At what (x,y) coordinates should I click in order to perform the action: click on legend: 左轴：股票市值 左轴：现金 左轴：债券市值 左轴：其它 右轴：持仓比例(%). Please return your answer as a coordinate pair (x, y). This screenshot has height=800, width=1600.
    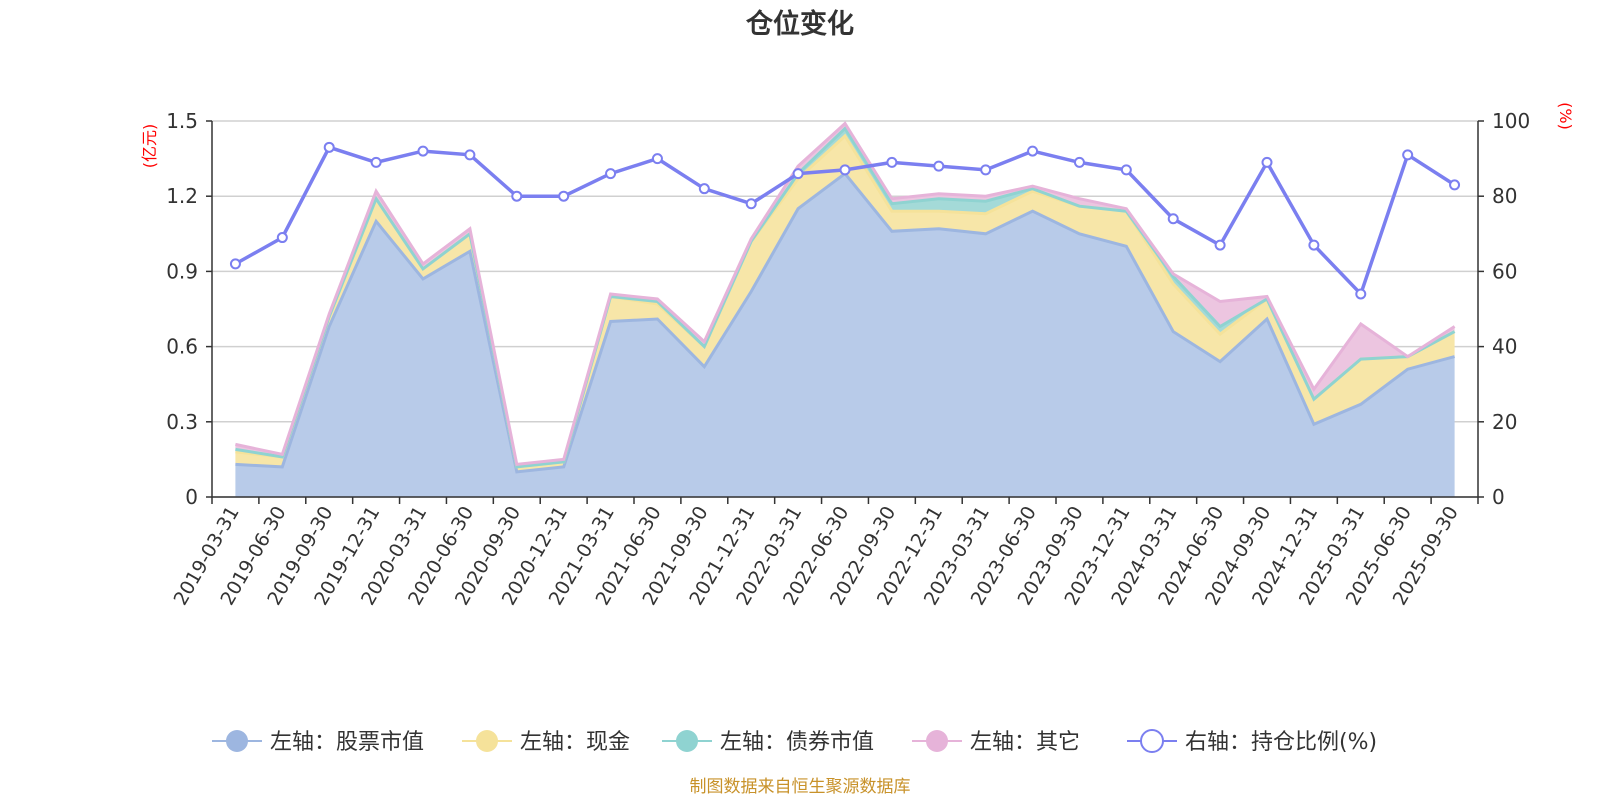
    Looking at the image, I should click on (794, 742).